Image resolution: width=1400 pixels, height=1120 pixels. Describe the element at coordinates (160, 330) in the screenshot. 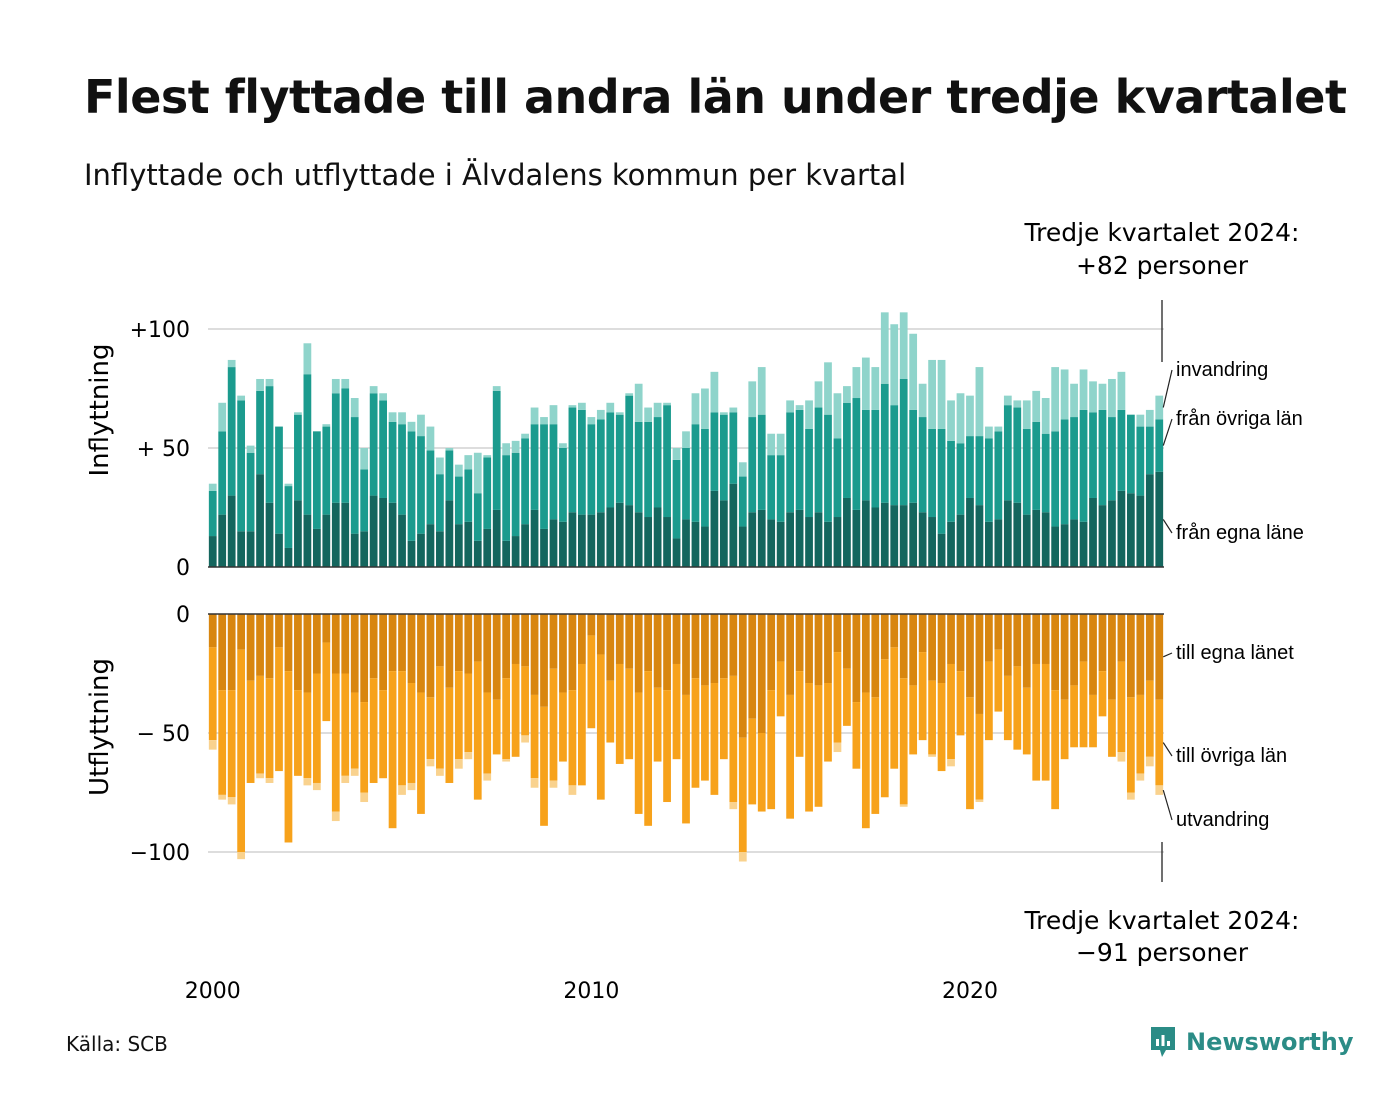

I see `y-tick-label: +100` at that location.